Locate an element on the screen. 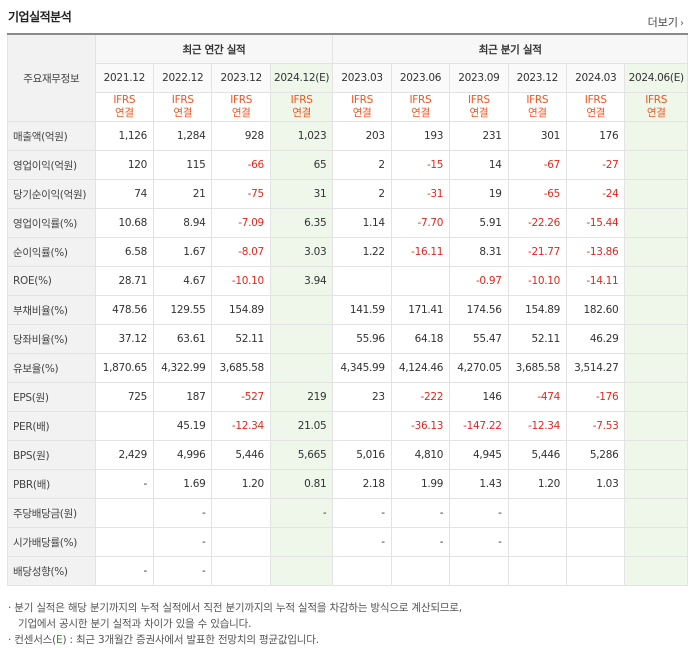 This screenshot has height=648, width=694. table-cell: -22.26 is located at coordinates (537, 223).